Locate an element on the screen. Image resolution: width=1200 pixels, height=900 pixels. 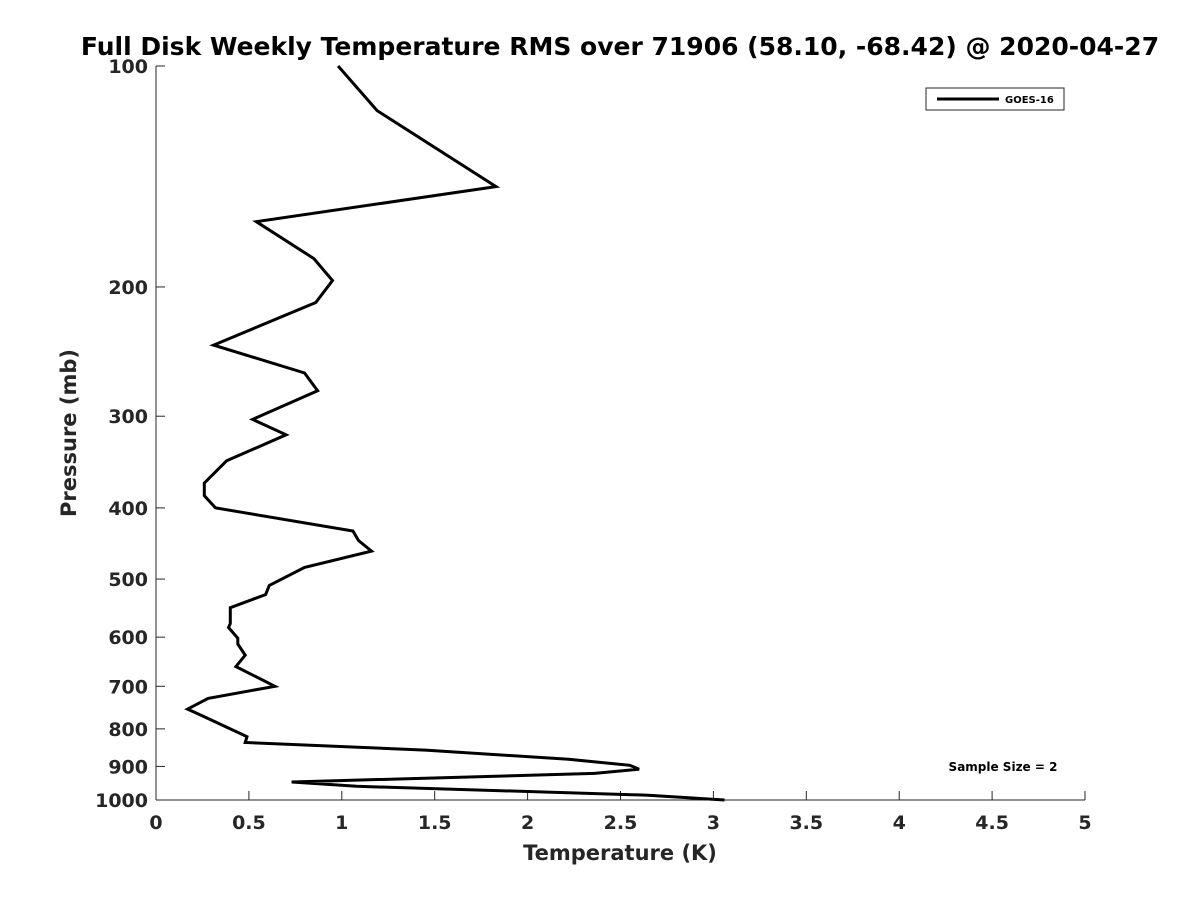
x-tick-label: 3 is located at coordinates (713, 823).